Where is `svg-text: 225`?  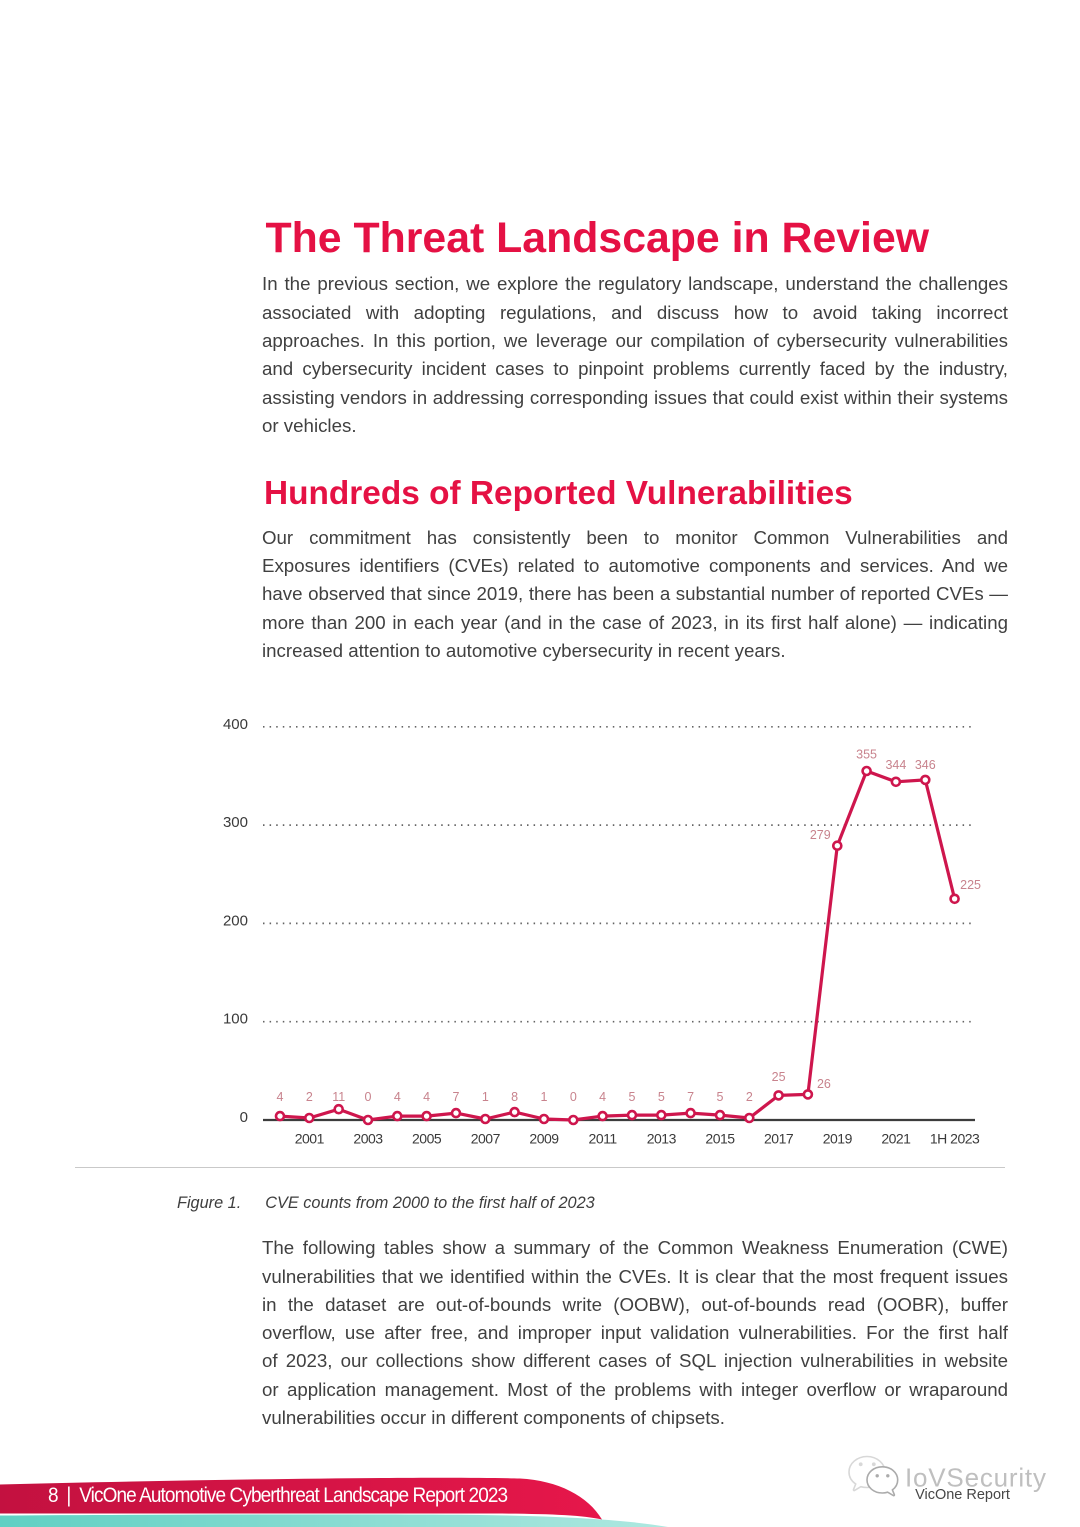 svg-text: 225 is located at coordinates (970, 885).